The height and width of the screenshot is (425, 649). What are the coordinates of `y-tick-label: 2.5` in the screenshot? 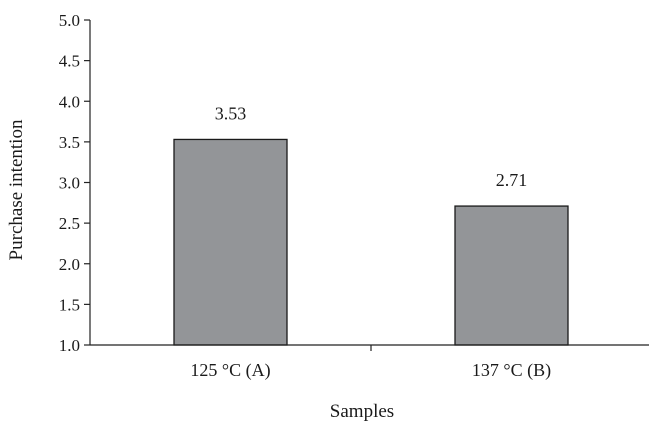 It's located at (69, 223).